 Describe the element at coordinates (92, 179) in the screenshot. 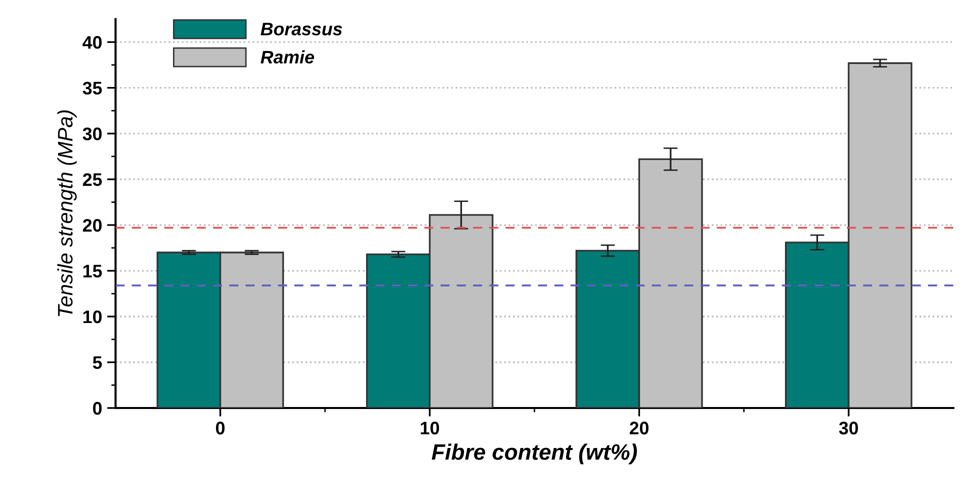

I see `y-tick-label: 25` at that location.